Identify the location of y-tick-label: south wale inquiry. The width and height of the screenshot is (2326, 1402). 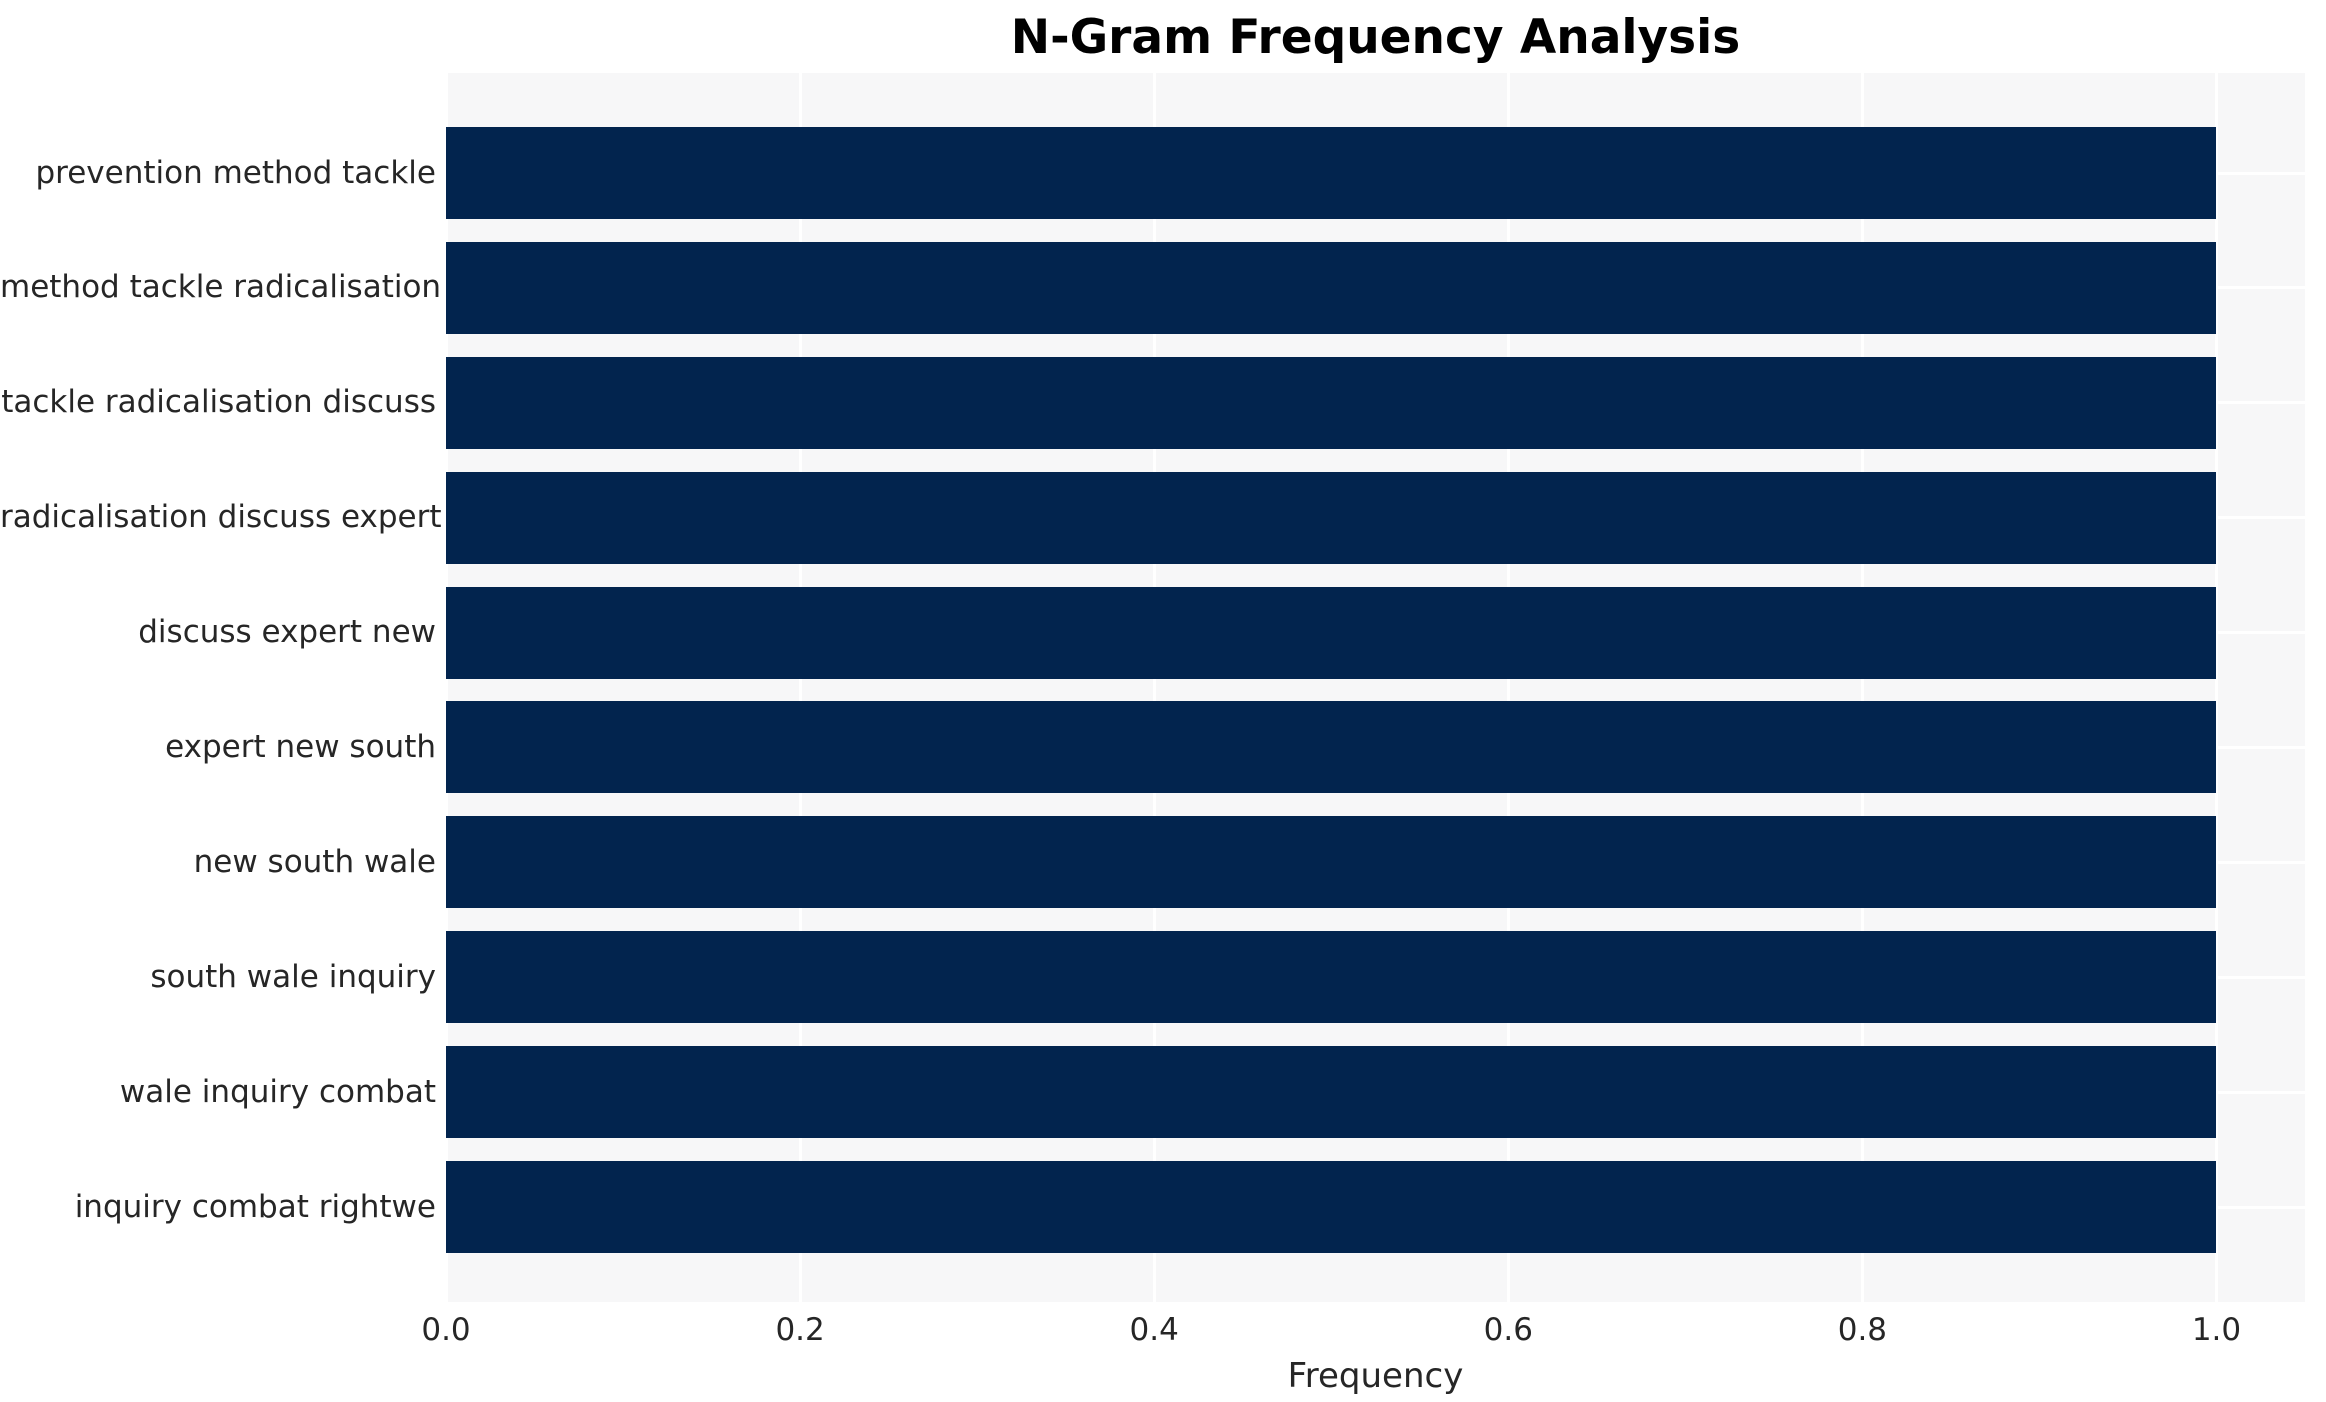
(293, 976).